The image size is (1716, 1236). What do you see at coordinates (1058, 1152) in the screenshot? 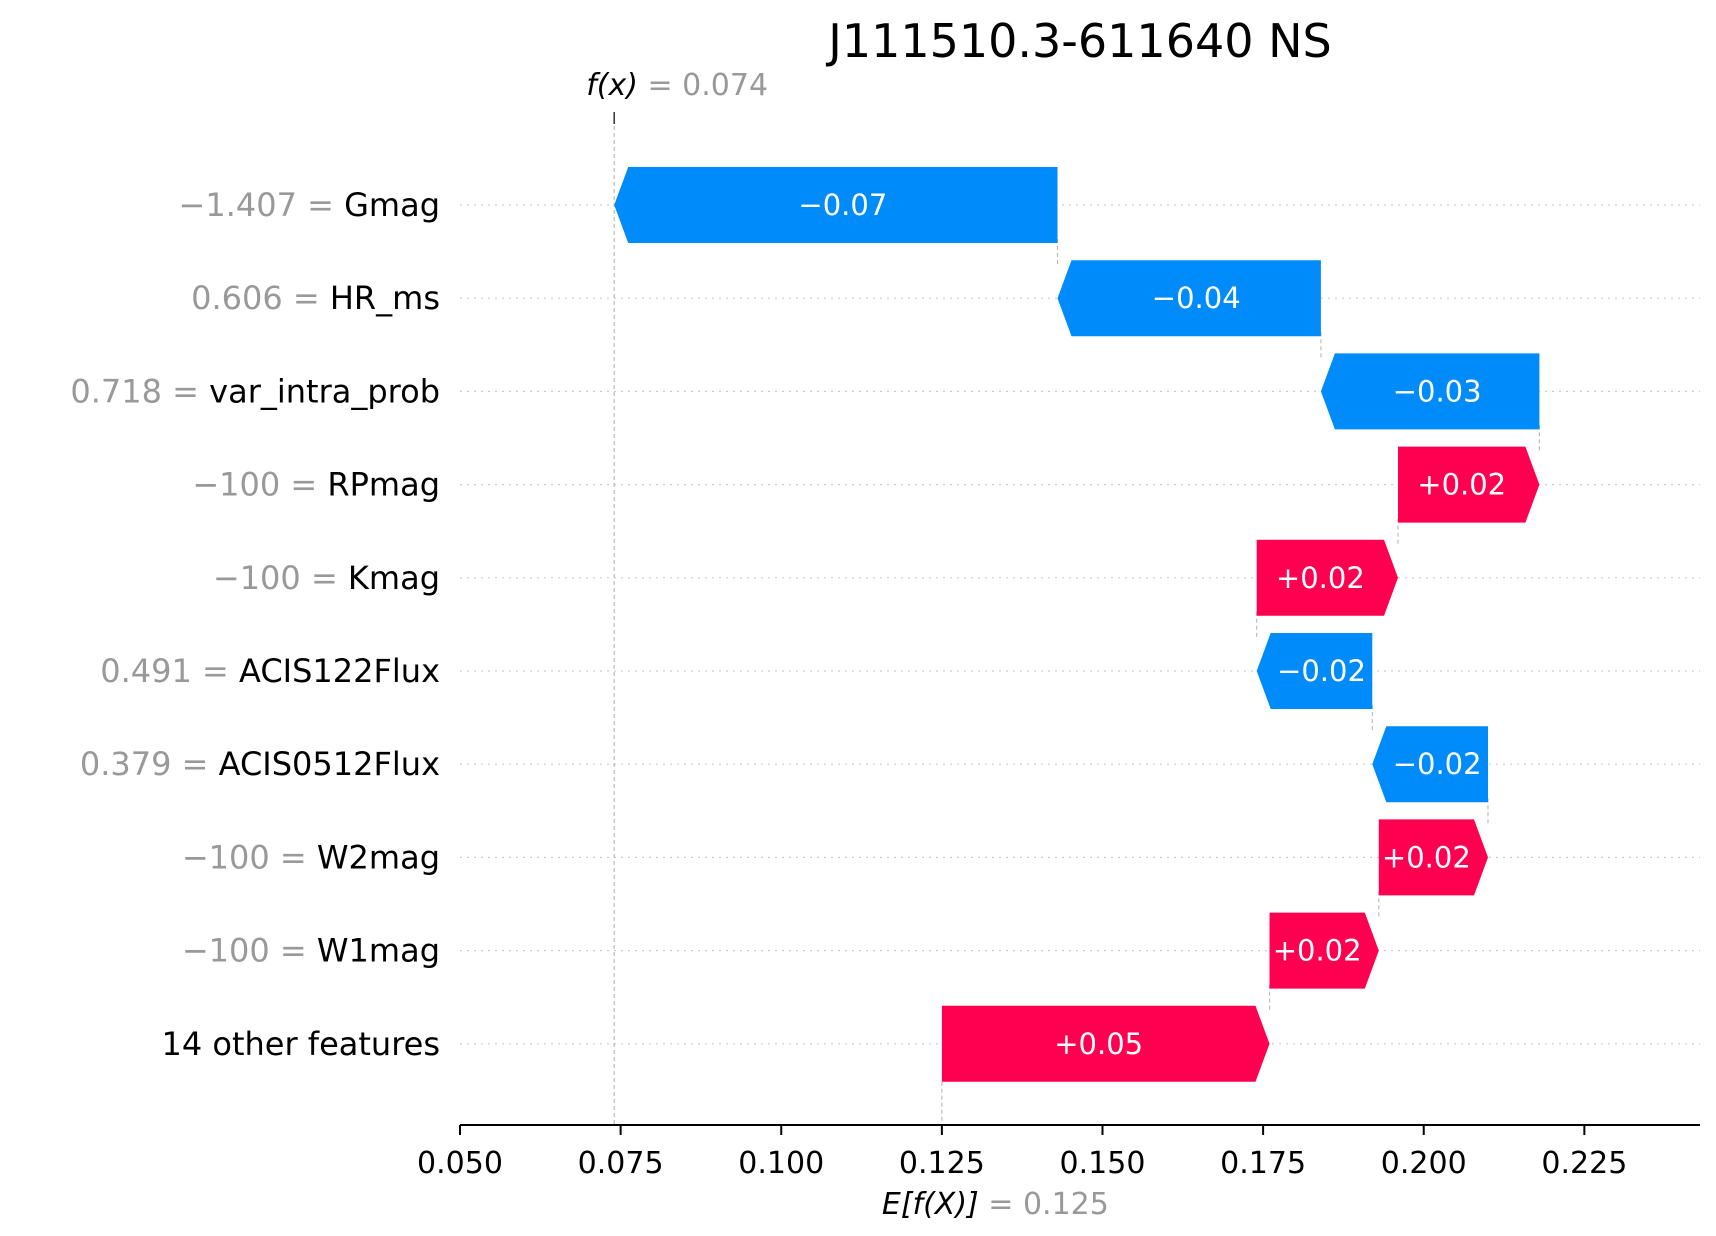
I see `x-axis: 0.050 0.075 0.100 0.125 0.150 0.175 0.200 0.225` at bounding box center [1058, 1152].